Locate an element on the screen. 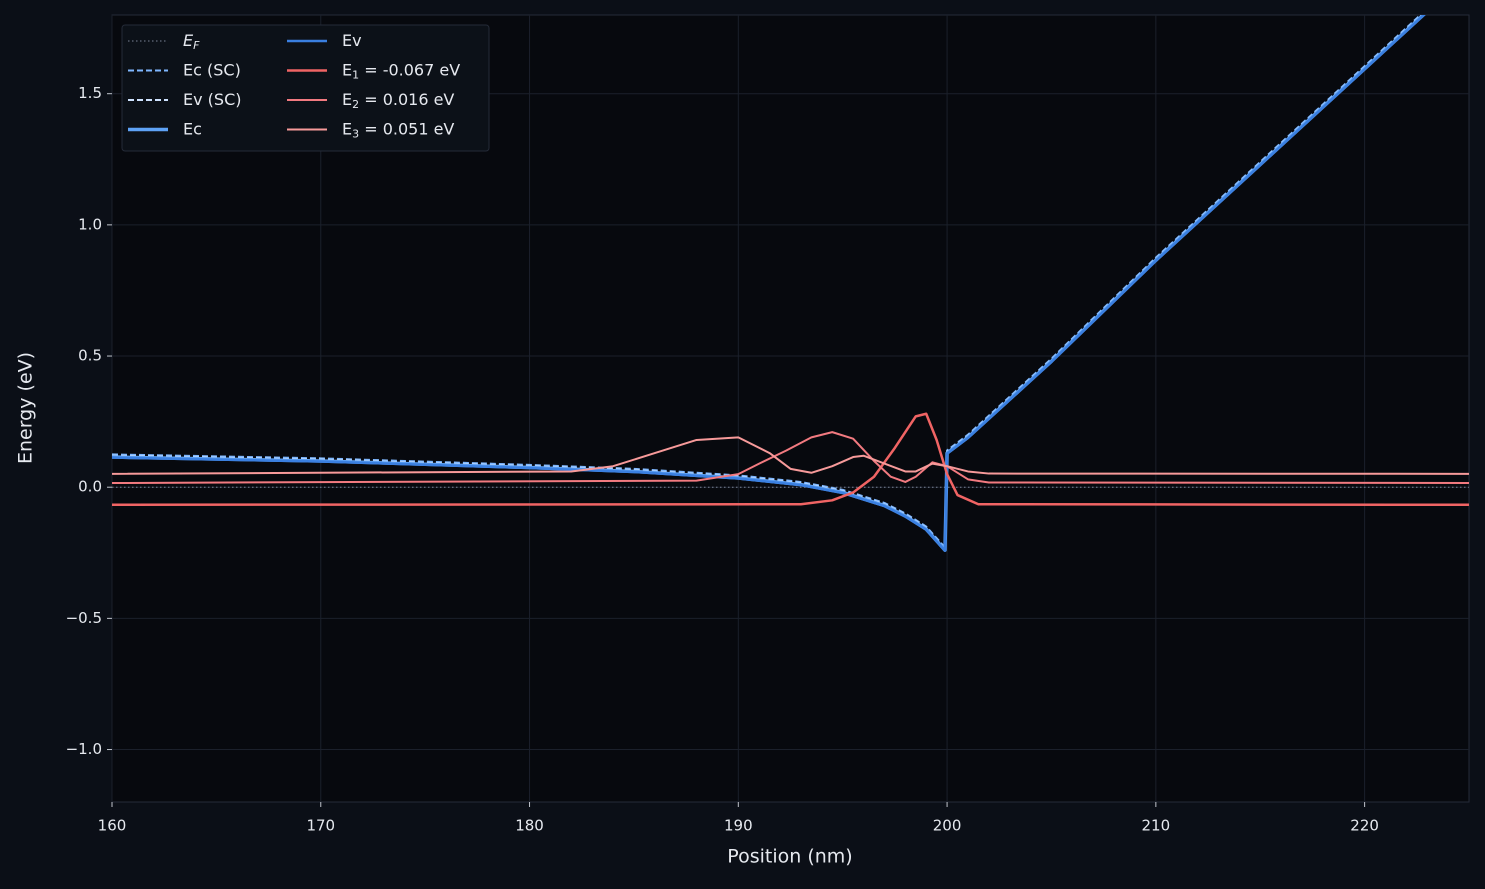  x-tick-label: 160 is located at coordinates (112, 826).